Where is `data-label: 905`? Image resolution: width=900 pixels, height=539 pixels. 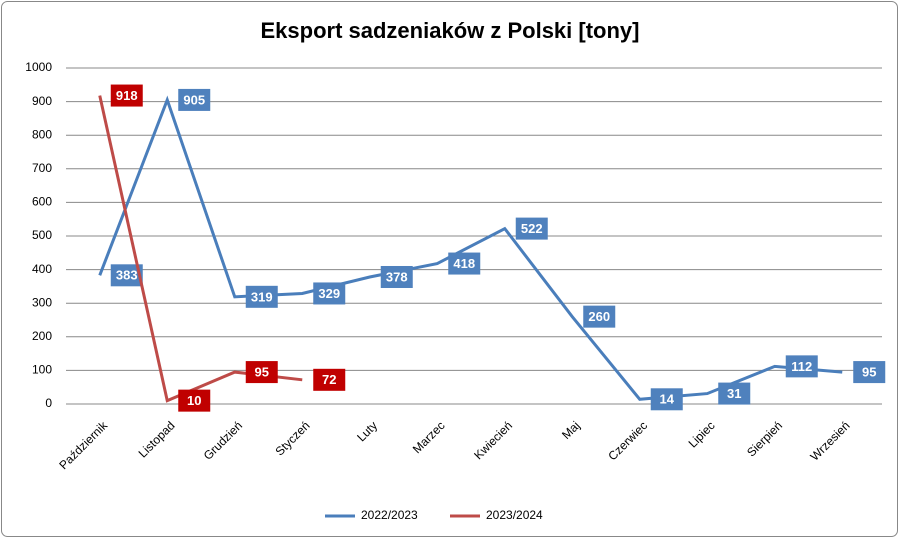 data-label: 905 is located at coordinates (194, 99).